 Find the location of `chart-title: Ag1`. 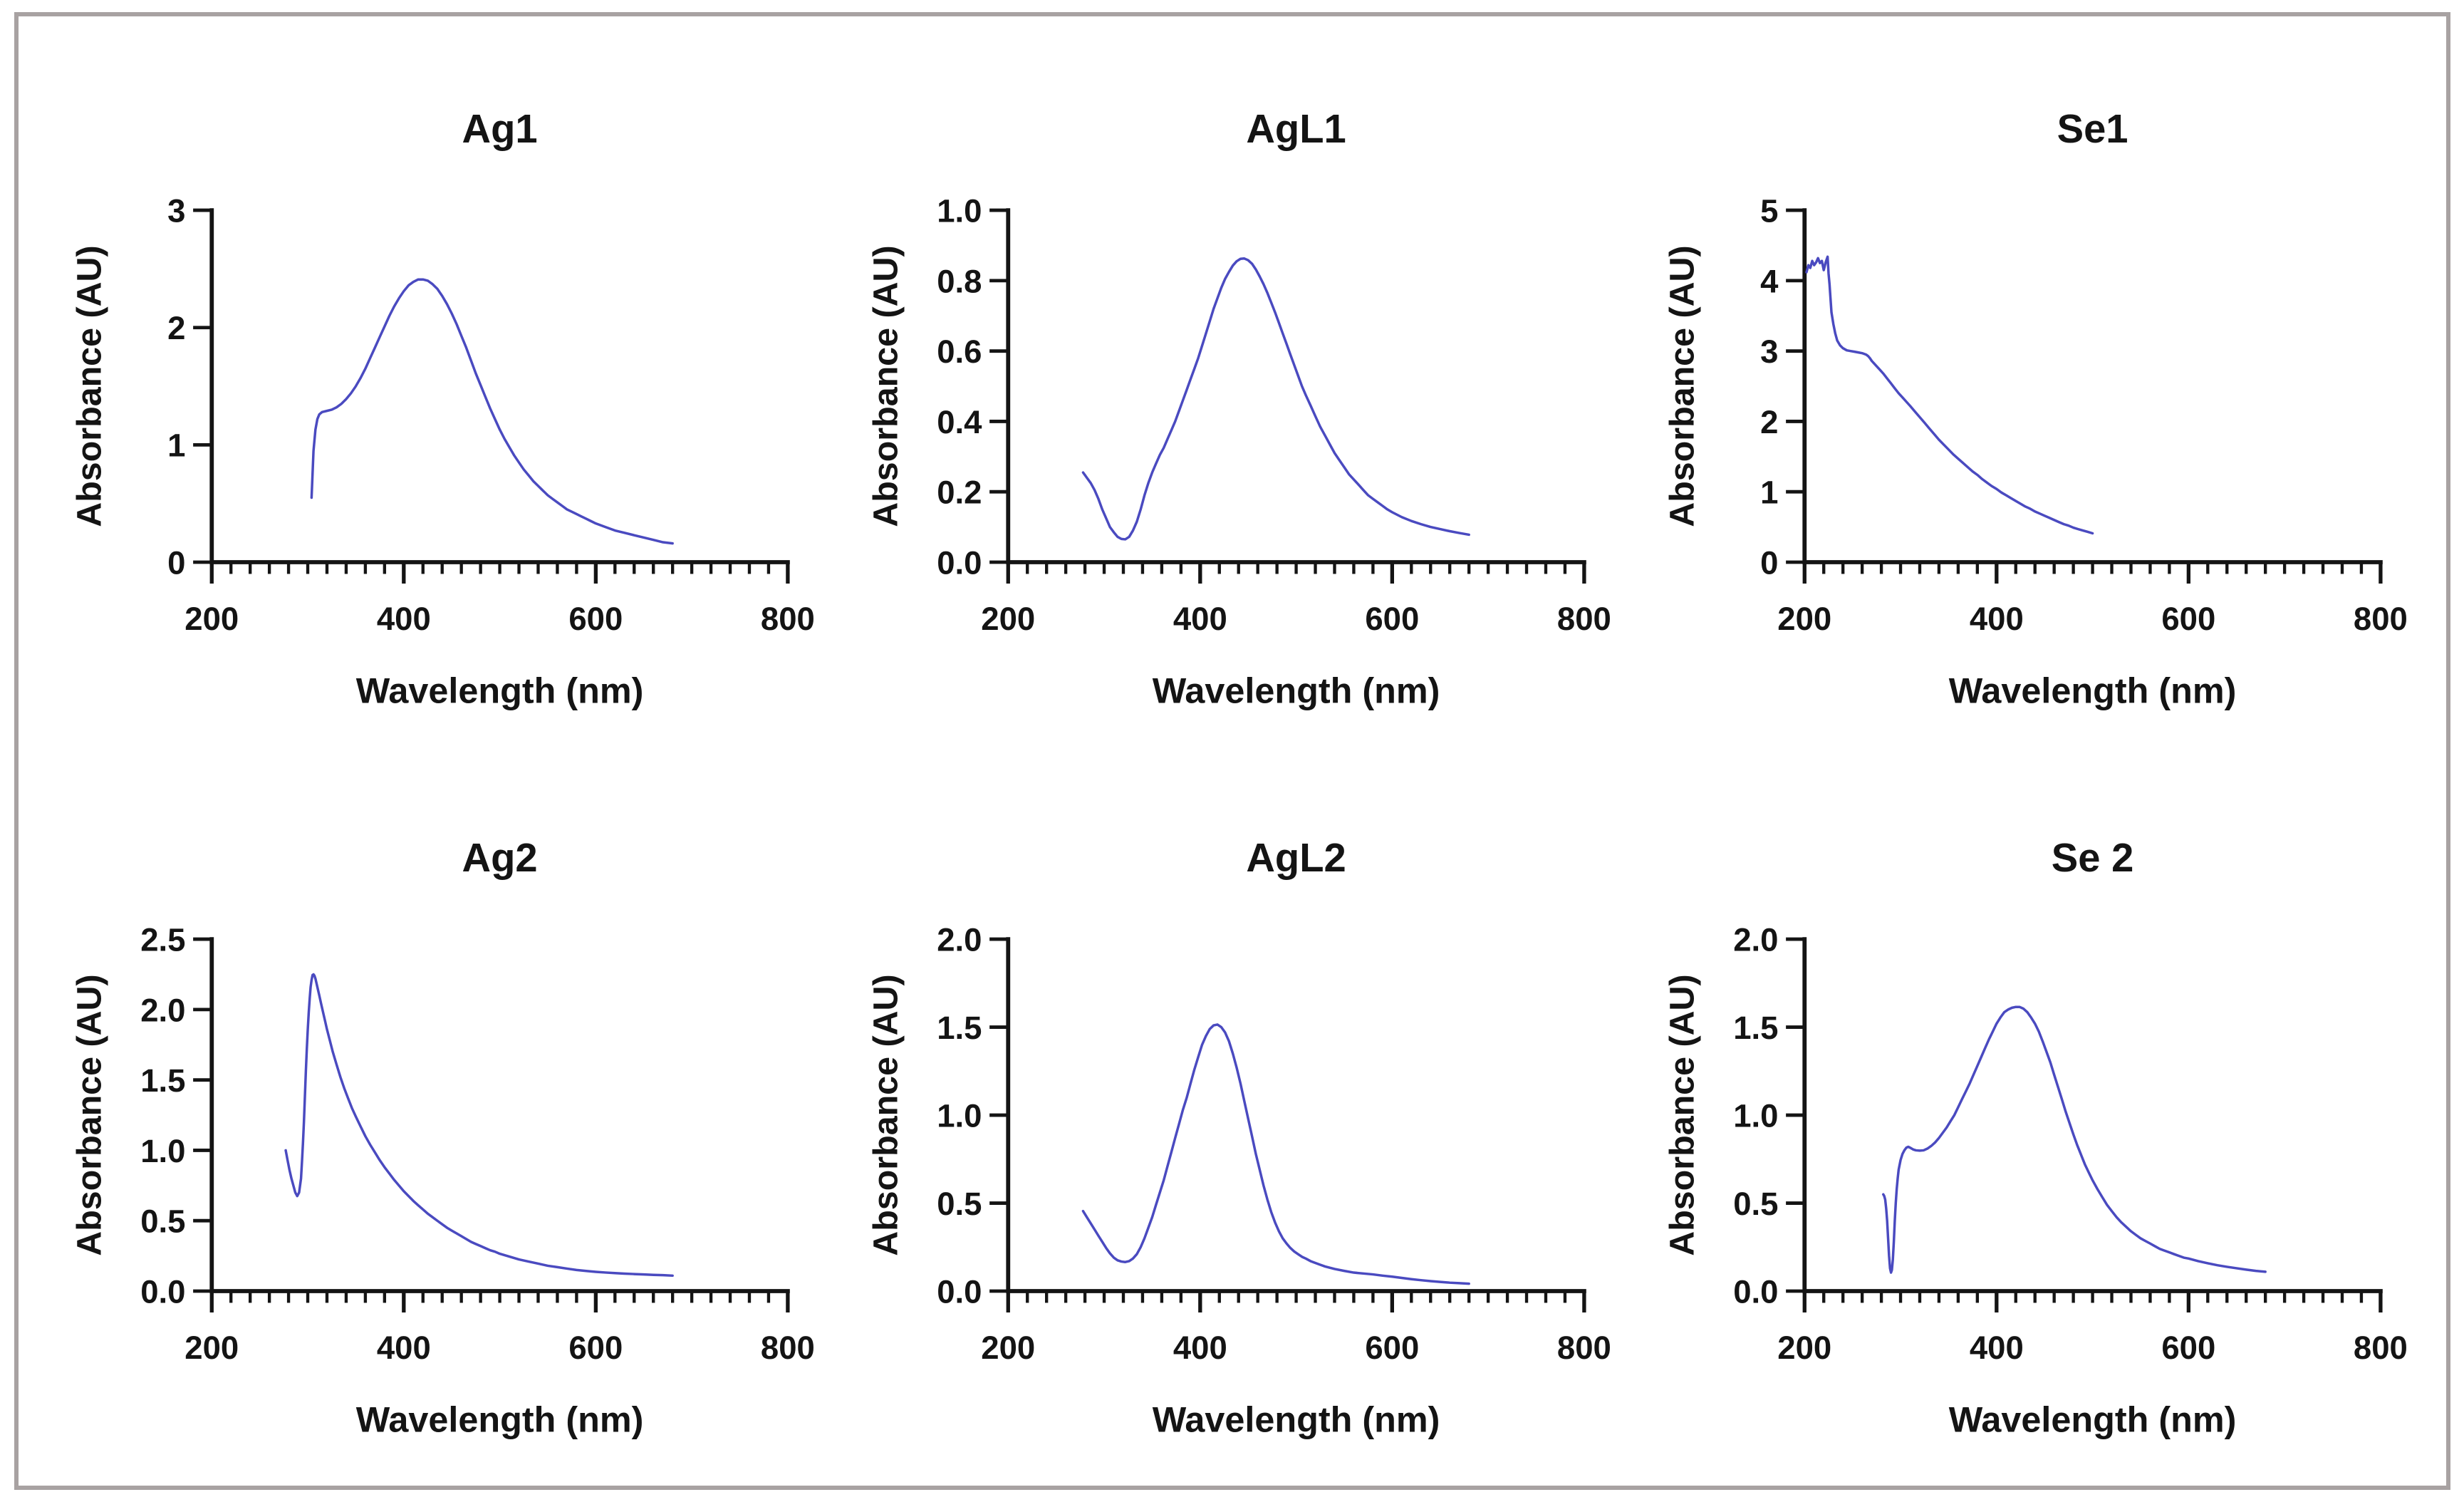

chart-title: Ag1 is located at coordinates (500, 128).